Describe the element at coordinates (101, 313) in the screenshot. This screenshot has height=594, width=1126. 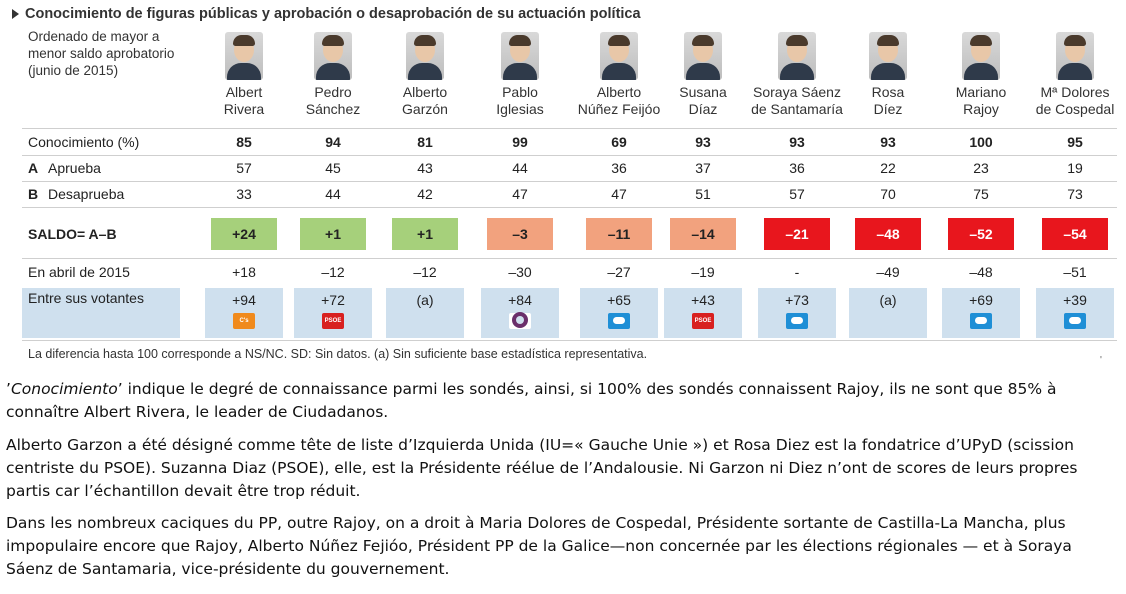
I see `voters-label-band` at that location.